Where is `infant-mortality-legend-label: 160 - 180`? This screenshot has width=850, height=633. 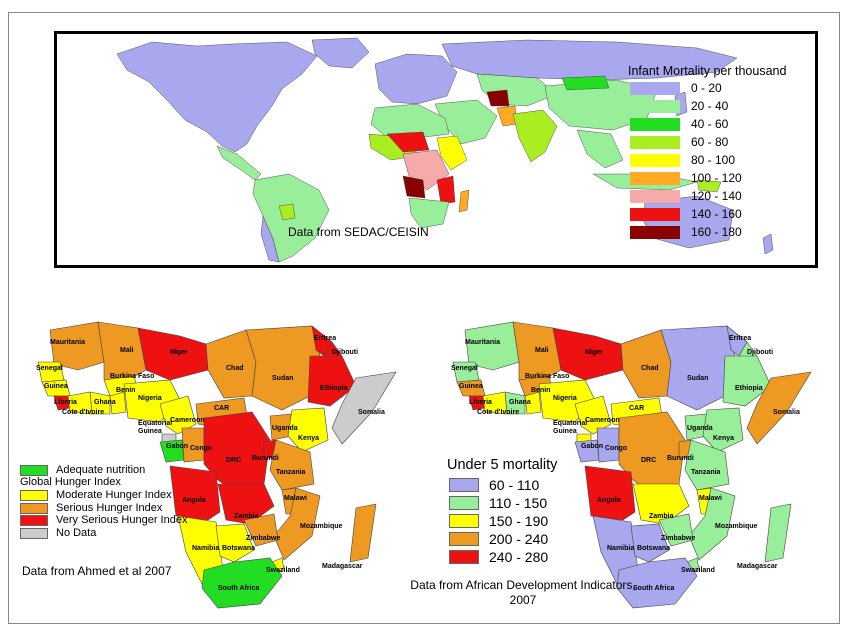 infant-mortality-legend-label: 160 - 180 is located at coordinates (716, 232).